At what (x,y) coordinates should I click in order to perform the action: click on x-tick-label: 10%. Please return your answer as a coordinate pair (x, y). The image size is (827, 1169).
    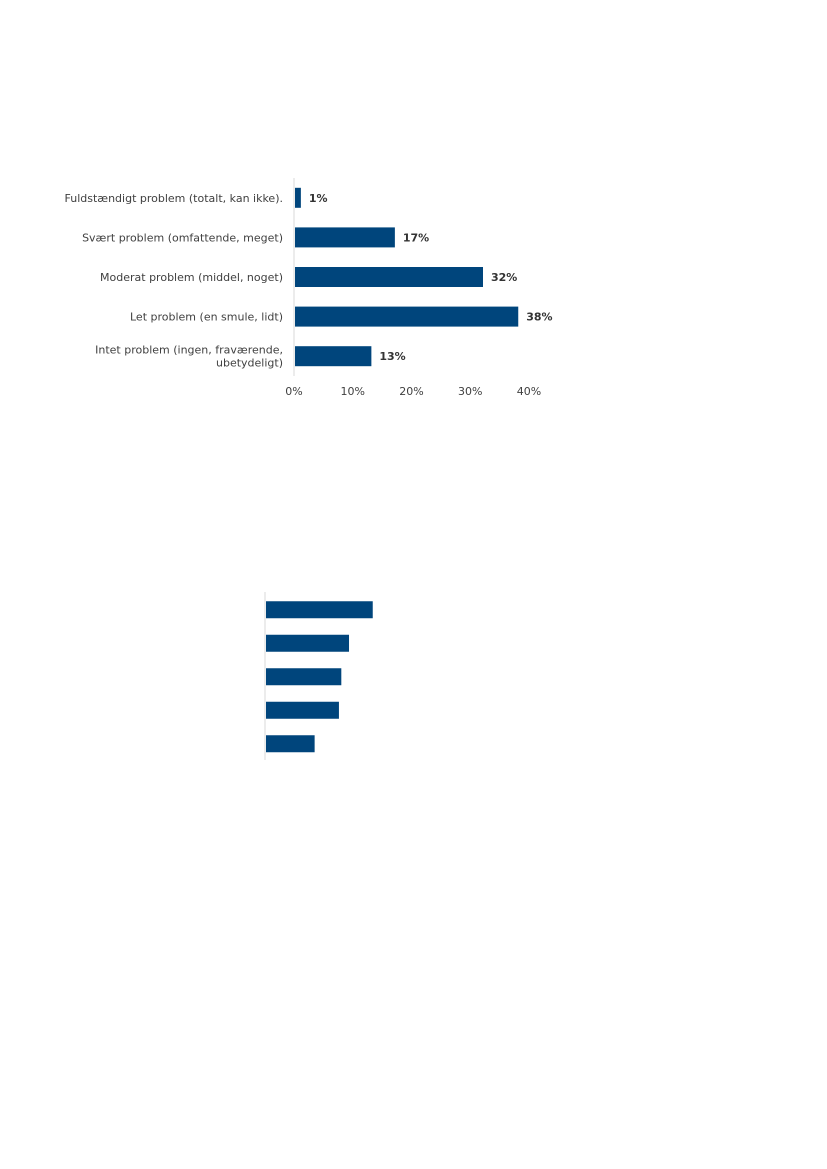
    Looking at the image, I should click on (353, 391).